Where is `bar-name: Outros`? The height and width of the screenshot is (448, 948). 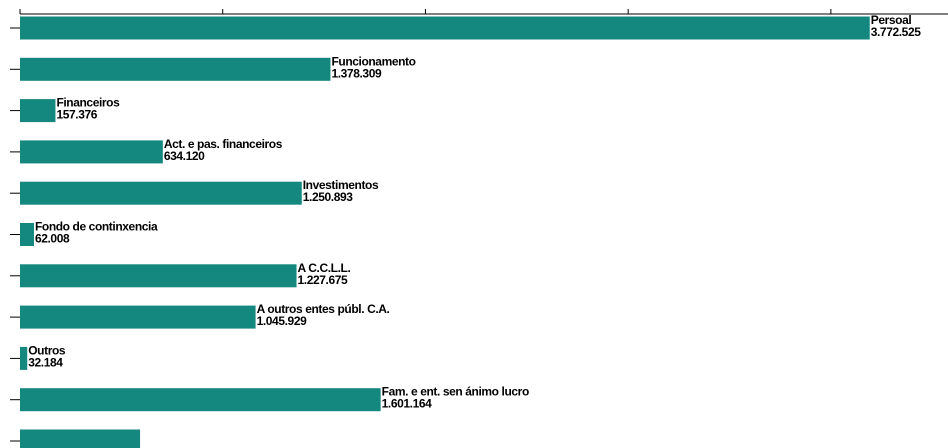 bar-name: Outros is located at coordinates (47, 350).